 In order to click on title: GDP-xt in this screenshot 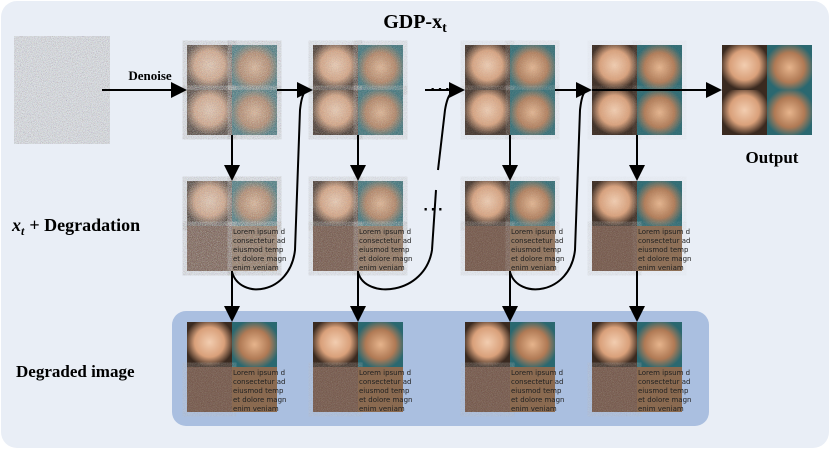, I will do `click(415, 23)`.